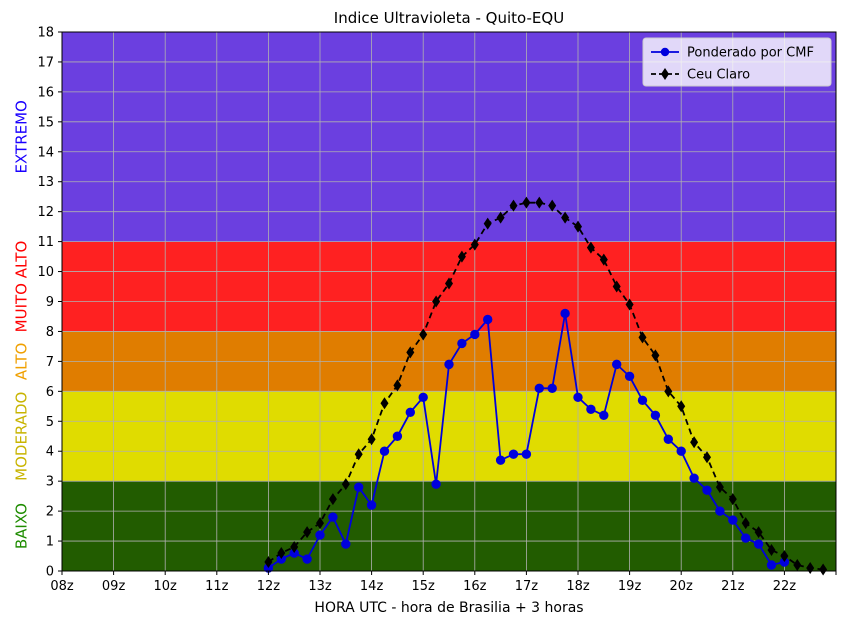 The width and height of the screenshot is (849, 625). What do you see at coordinates (45, 212) in the screenshot?
I see `y-tick-label: 12` at bounding box center [45, 212].